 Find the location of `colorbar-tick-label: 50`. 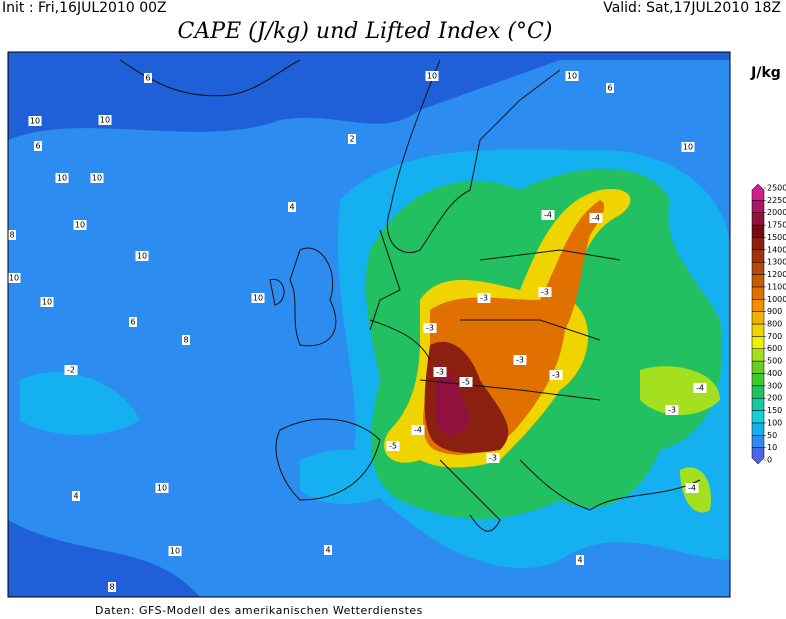

colorbar-tick-label: 50 is located at coordinates (772, 435).